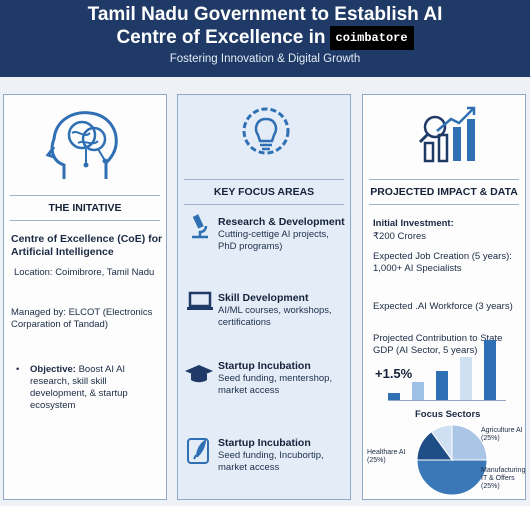 This screenshot has width=530, height=506. What do you see at coordinates (81, 145) in the screenshot?
I see `brain-head-icon` at bounding box center [81, 145].